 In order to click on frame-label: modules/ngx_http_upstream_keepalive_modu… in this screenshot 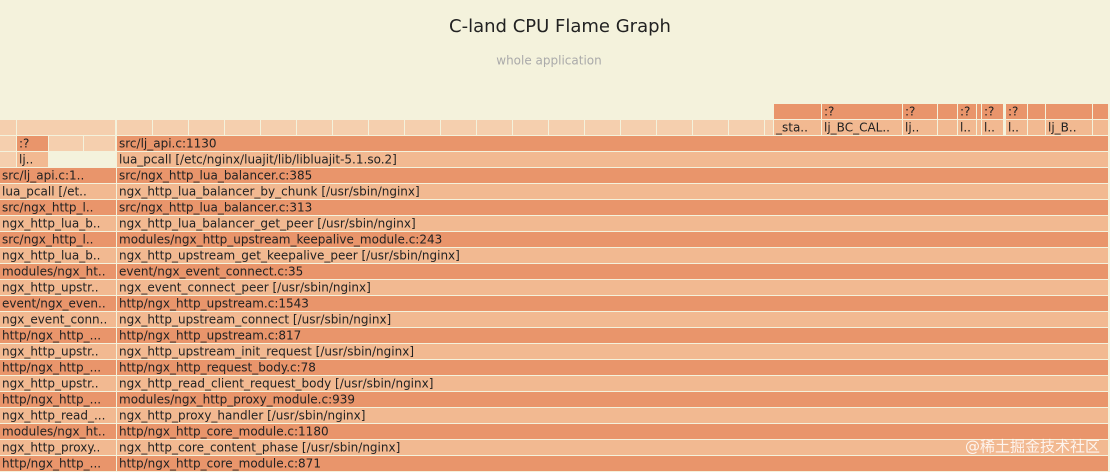, I will do `click(280, 240)`.